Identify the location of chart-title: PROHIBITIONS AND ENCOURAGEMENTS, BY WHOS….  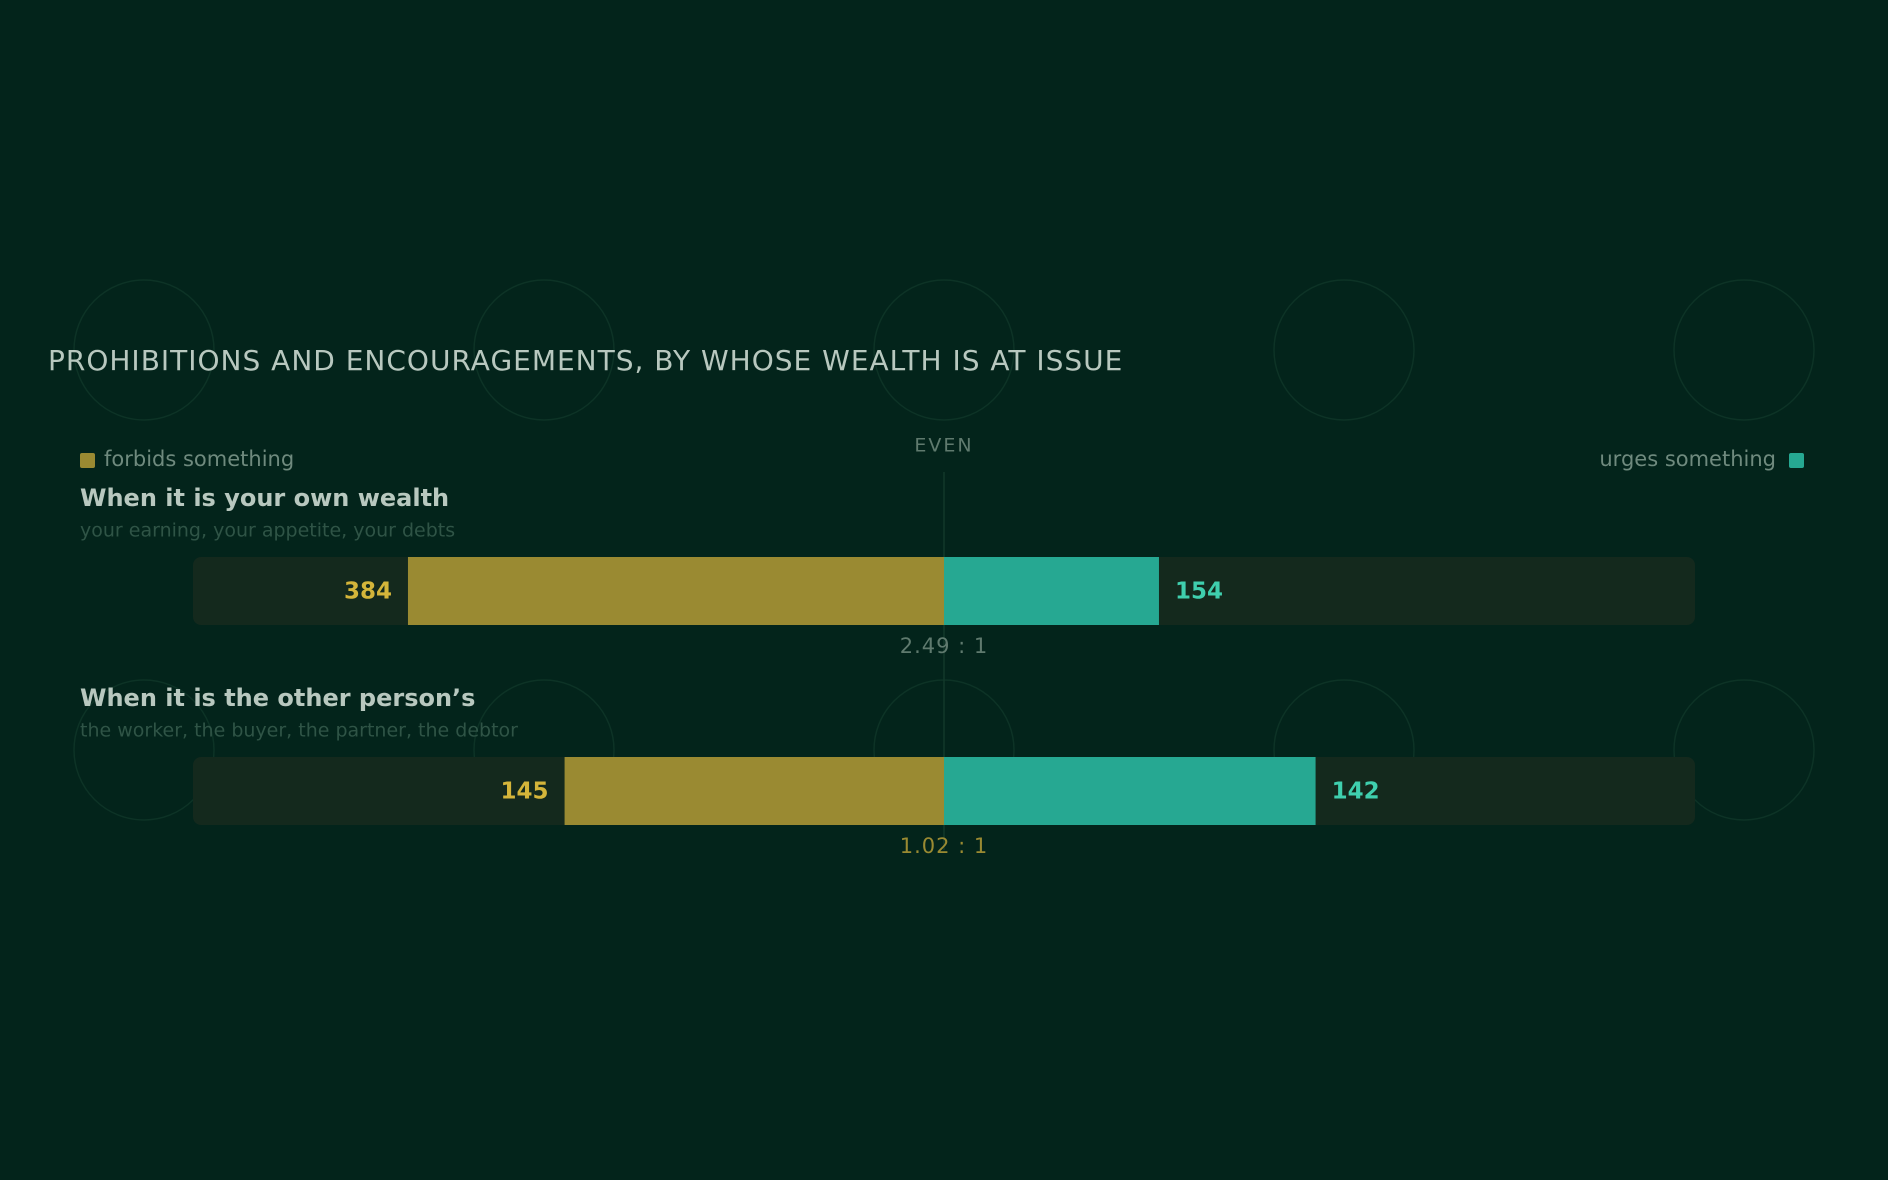
(585, 360).